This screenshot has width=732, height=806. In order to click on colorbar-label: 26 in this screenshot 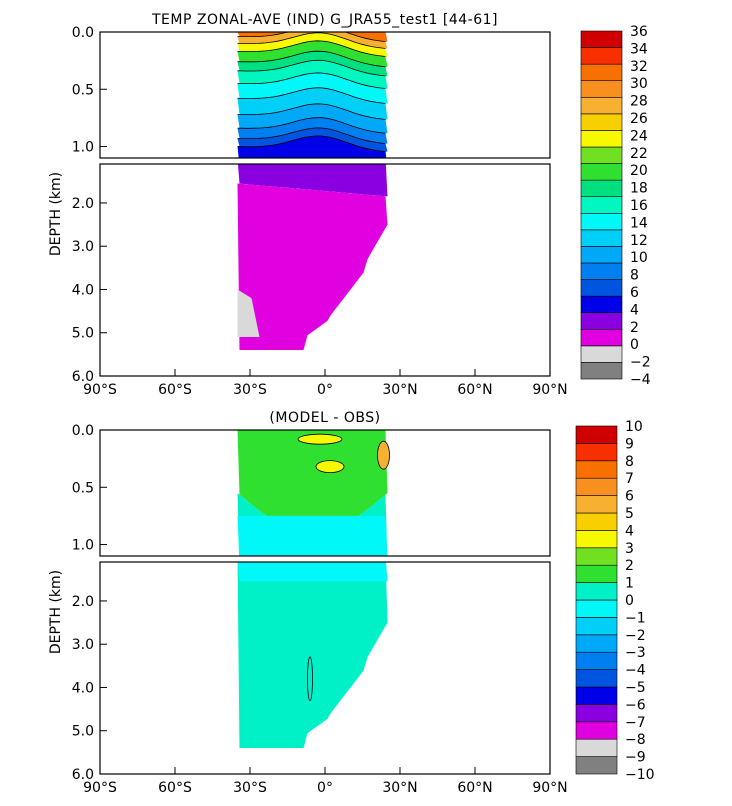, I will do `click(639, 119)`.